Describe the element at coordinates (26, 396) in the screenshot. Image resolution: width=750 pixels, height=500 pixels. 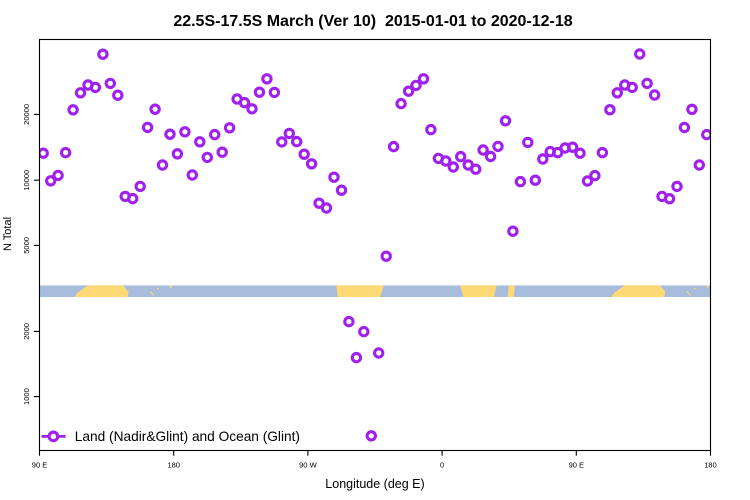
I see `svg-text: 1000` at that location.